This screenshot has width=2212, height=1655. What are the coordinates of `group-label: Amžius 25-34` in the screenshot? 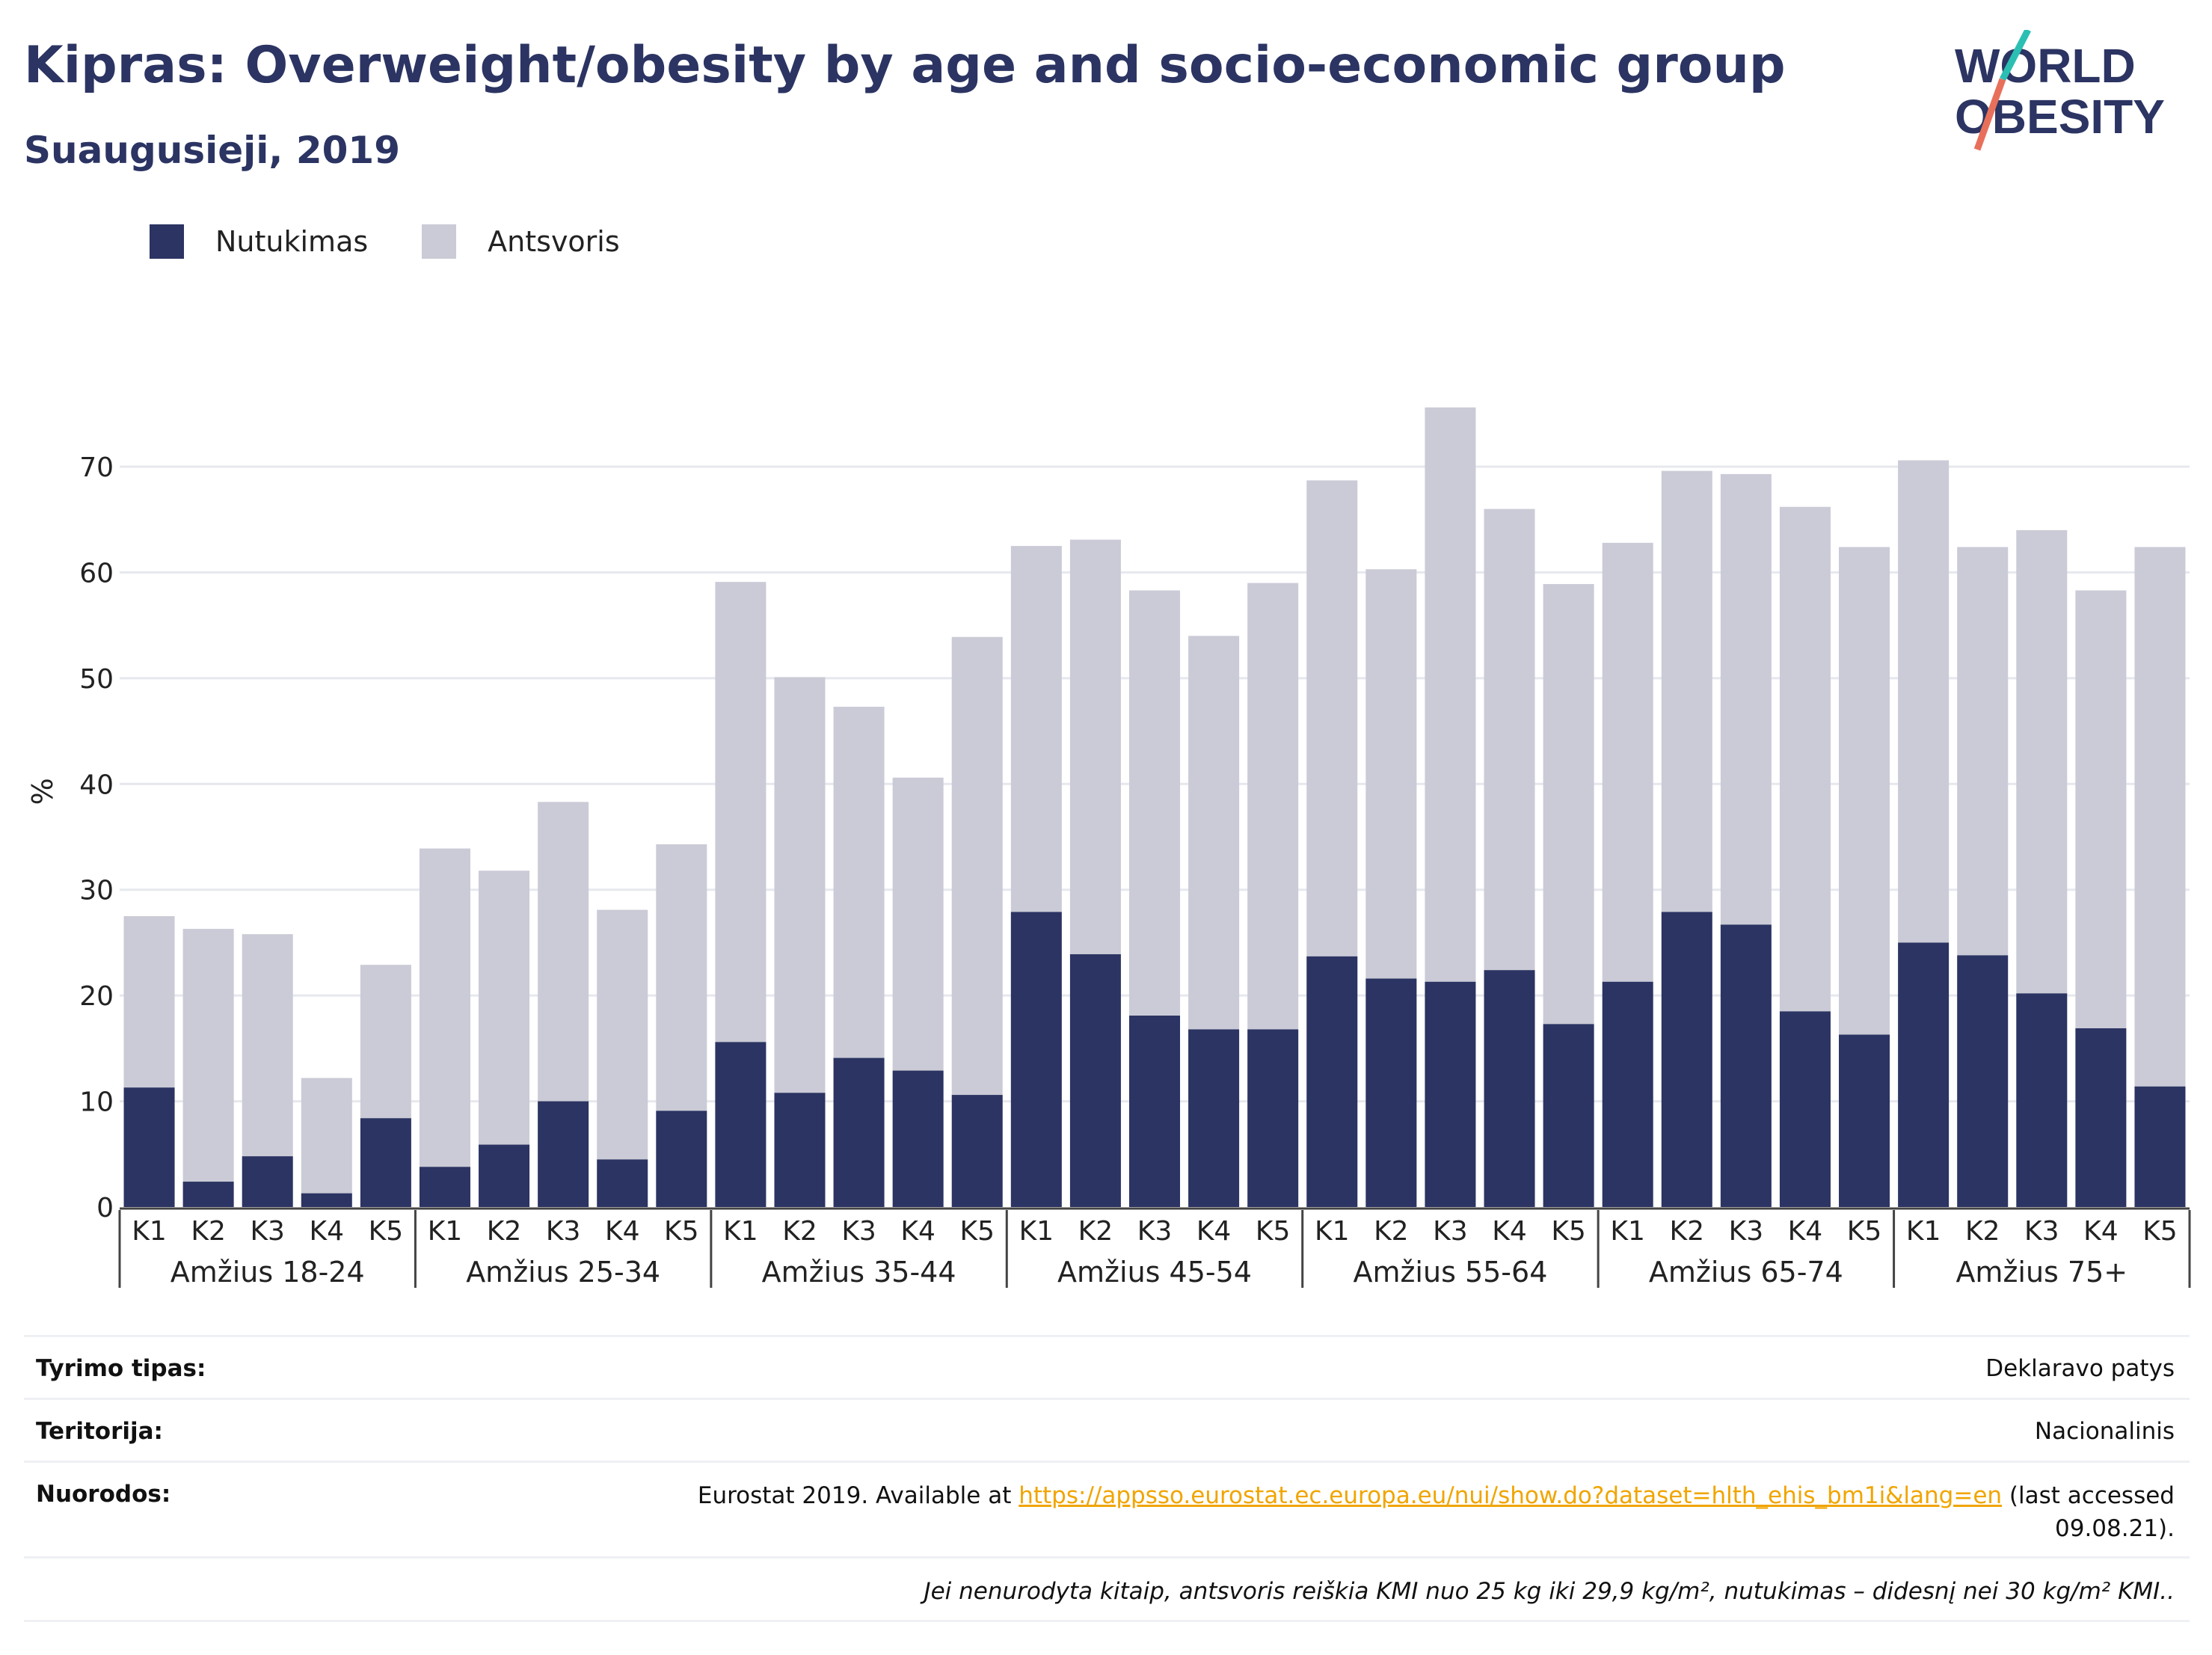 It's located at (563, 1272).